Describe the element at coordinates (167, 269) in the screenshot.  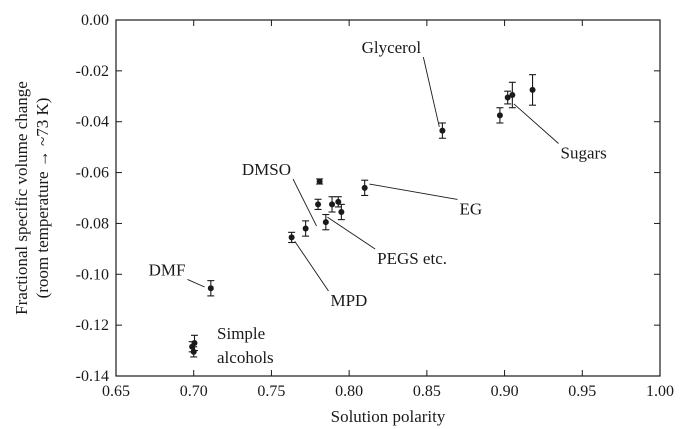
I see `annotation-label: DMF` at that location.